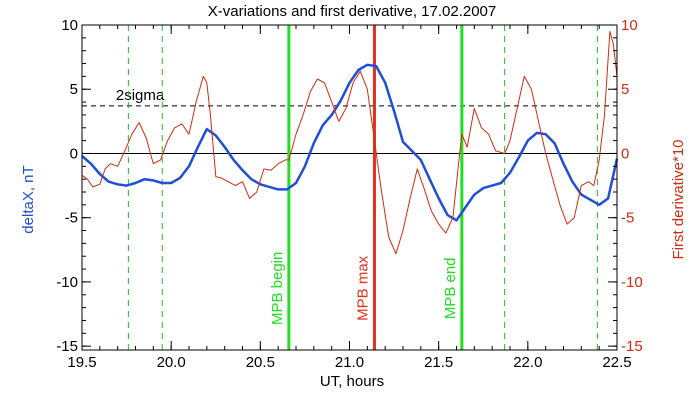  I want to click on x-tick-label: 22.0, so click(527, 362).